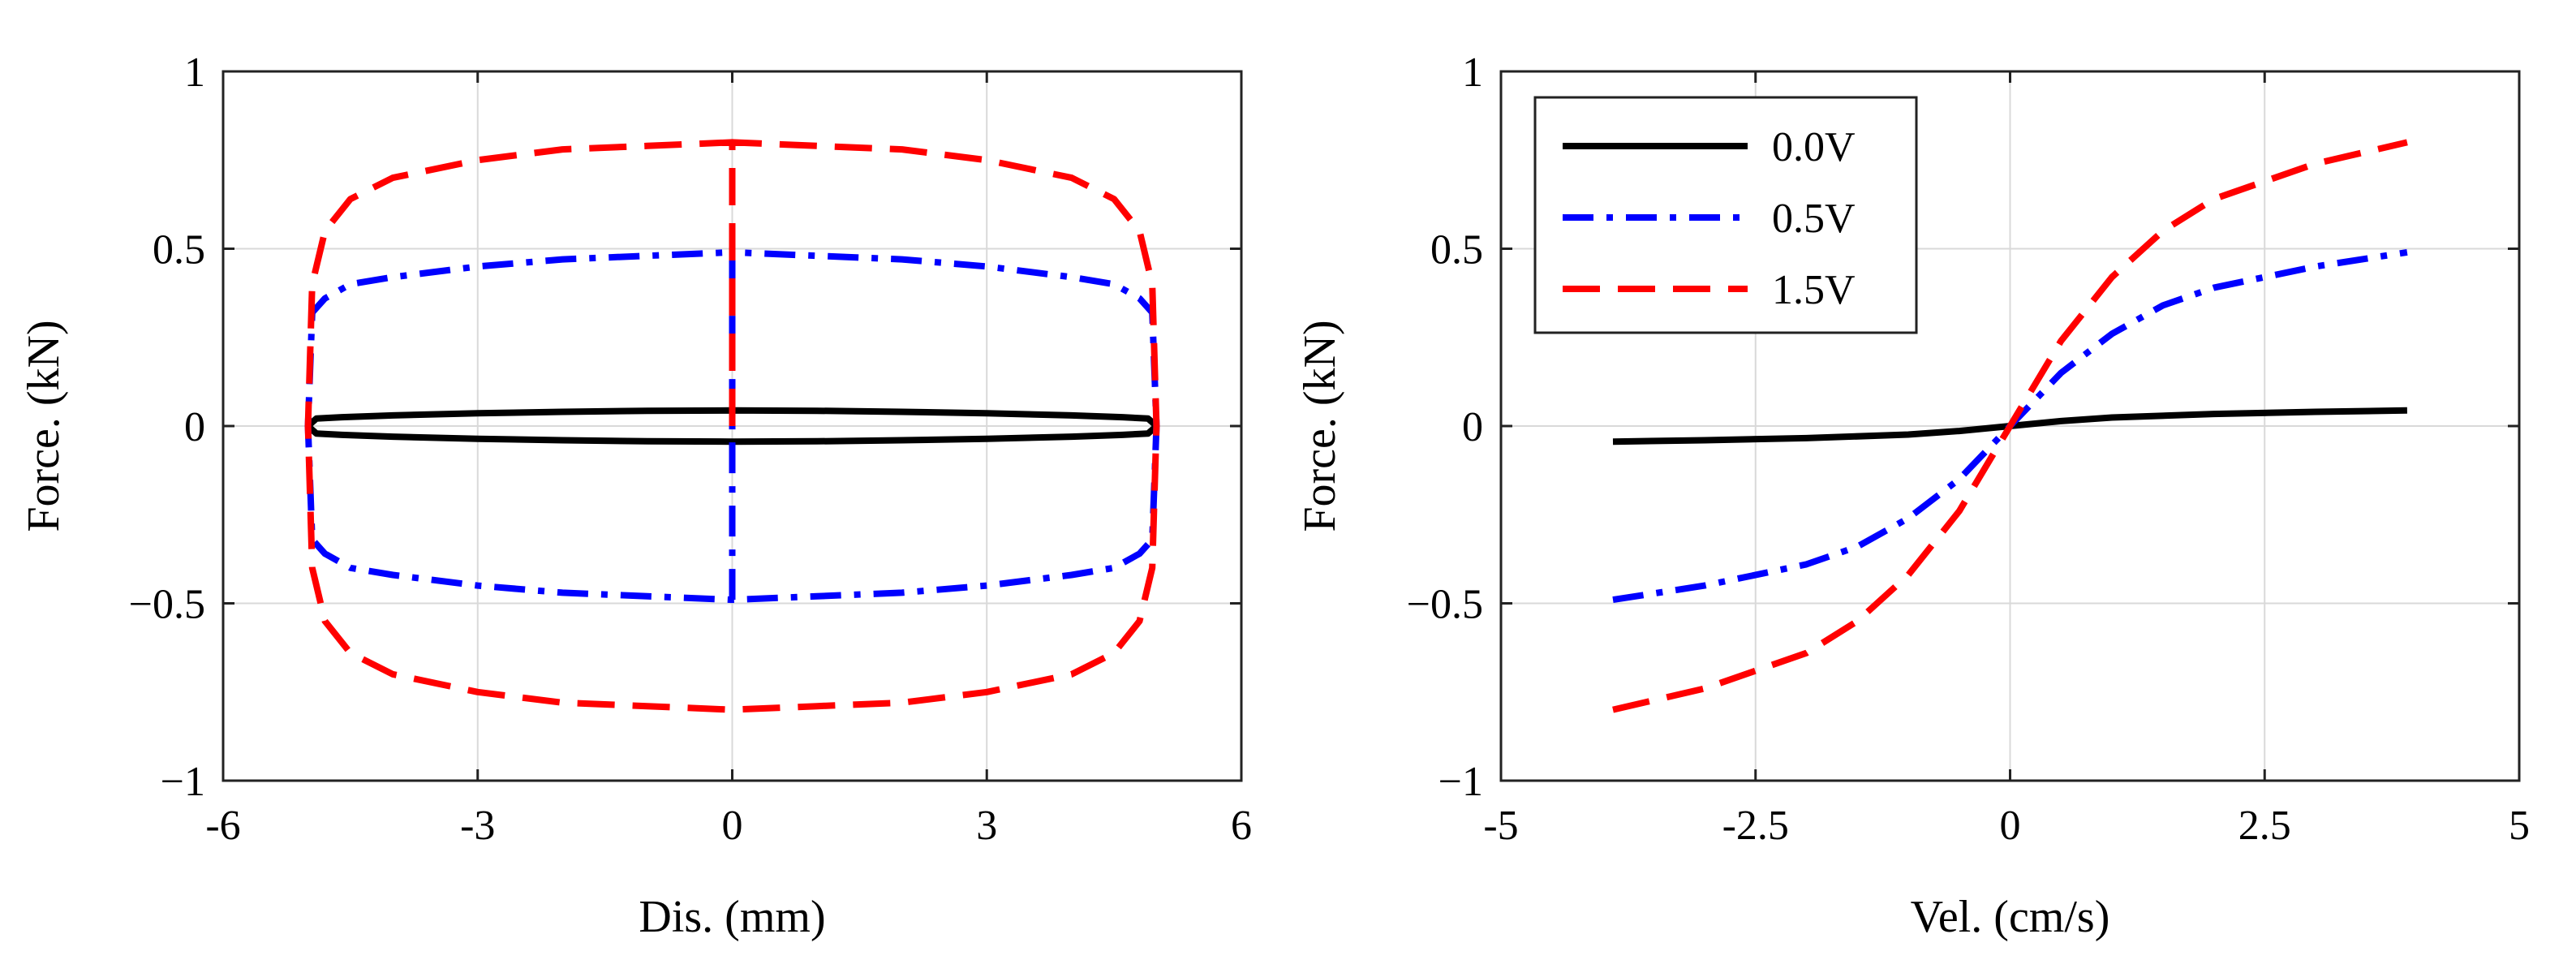 Image resolution: width=2576 pixels, height=960 pixels. Describe the element at coordinates (1814, 219) in the screenshot. I see `legend-label: 0.5V` at that location.